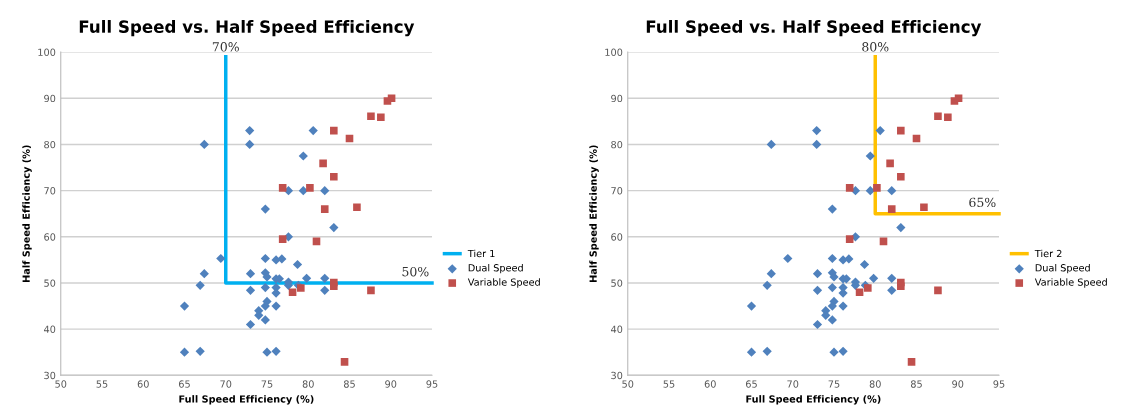 Image resolution: width=1125 pixels, height=417 pixels. What do you see at coordinates (246, 400) in the screenshot?
I see `x-axis-title: Full Speed Efficiency (%)` at bounding box center [246, 400].